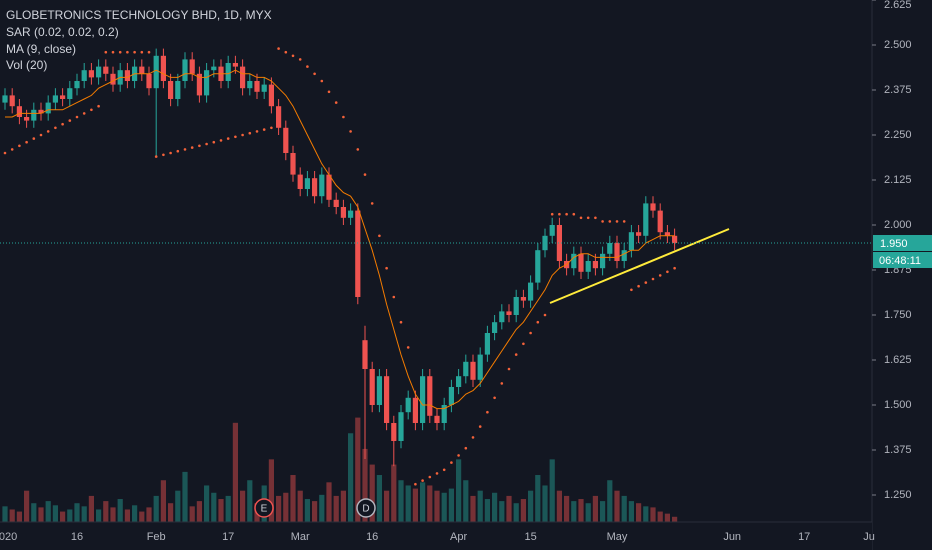 This screenshot has height=550, width=932. What do you see at coordinates (902, 243) in the screenshot?
I see `last-price-box` at bounding box center [902, 243].